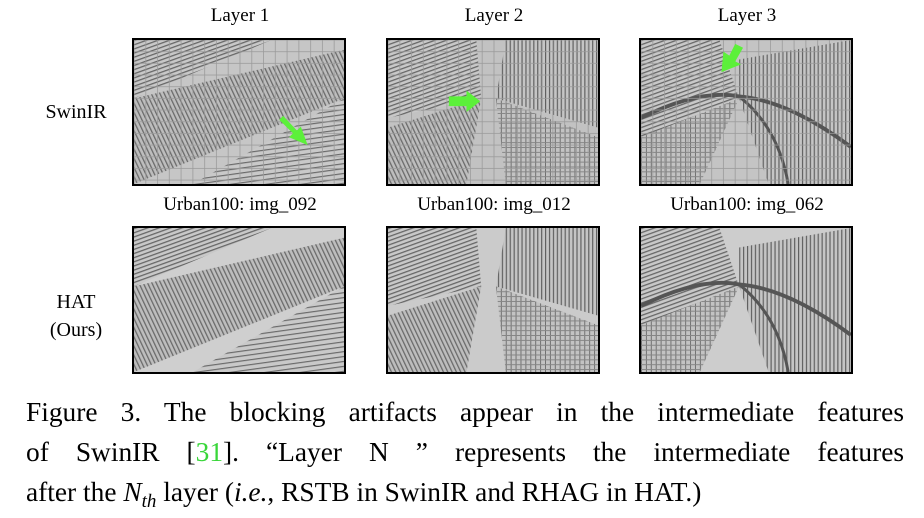  I want to click on hat-layer2-image, so click(493, 300).